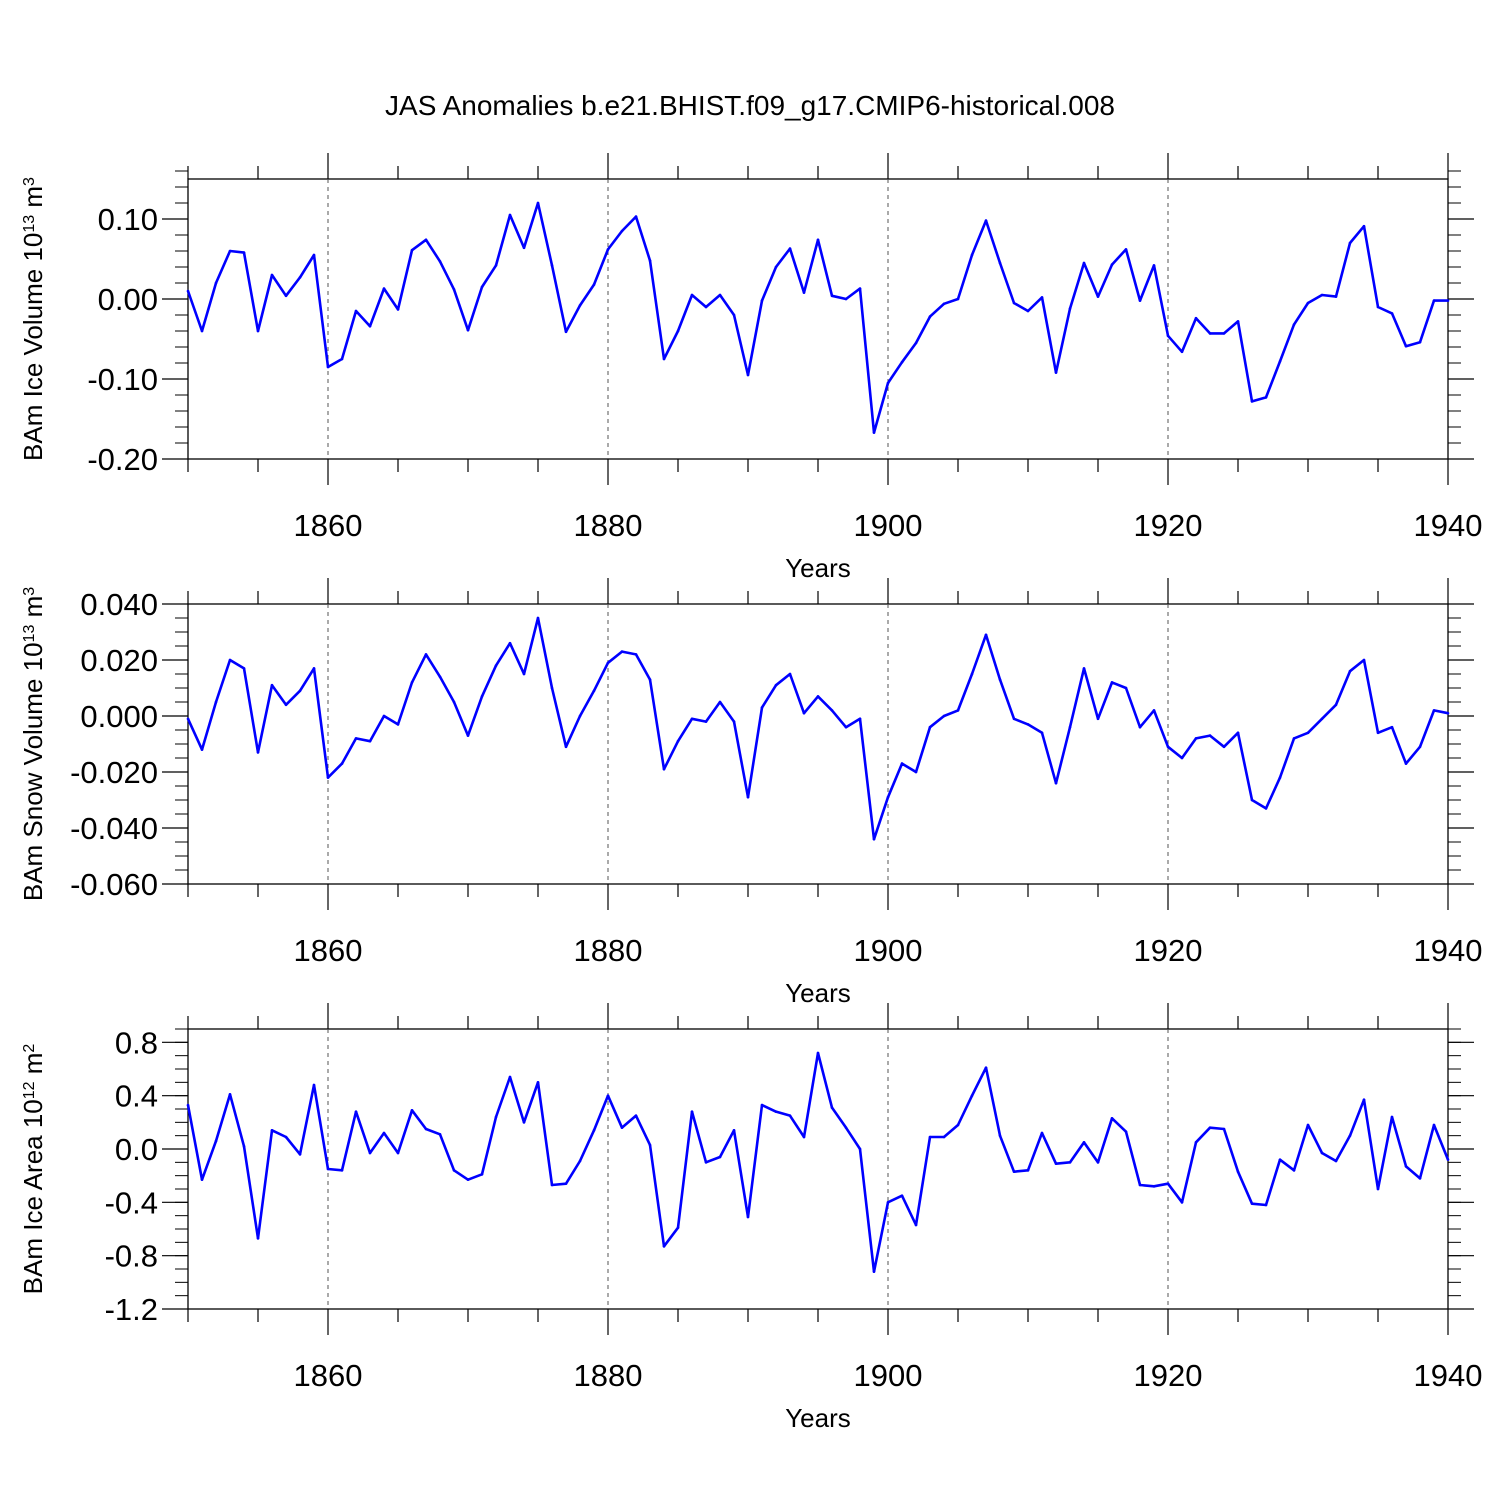 The height and width of the screenshot is (1500, 1500). What do you see at coordinates (119, 660) in the screenshot?
I see `y-tick-label: 0.020` at bounding box center [119, 660].